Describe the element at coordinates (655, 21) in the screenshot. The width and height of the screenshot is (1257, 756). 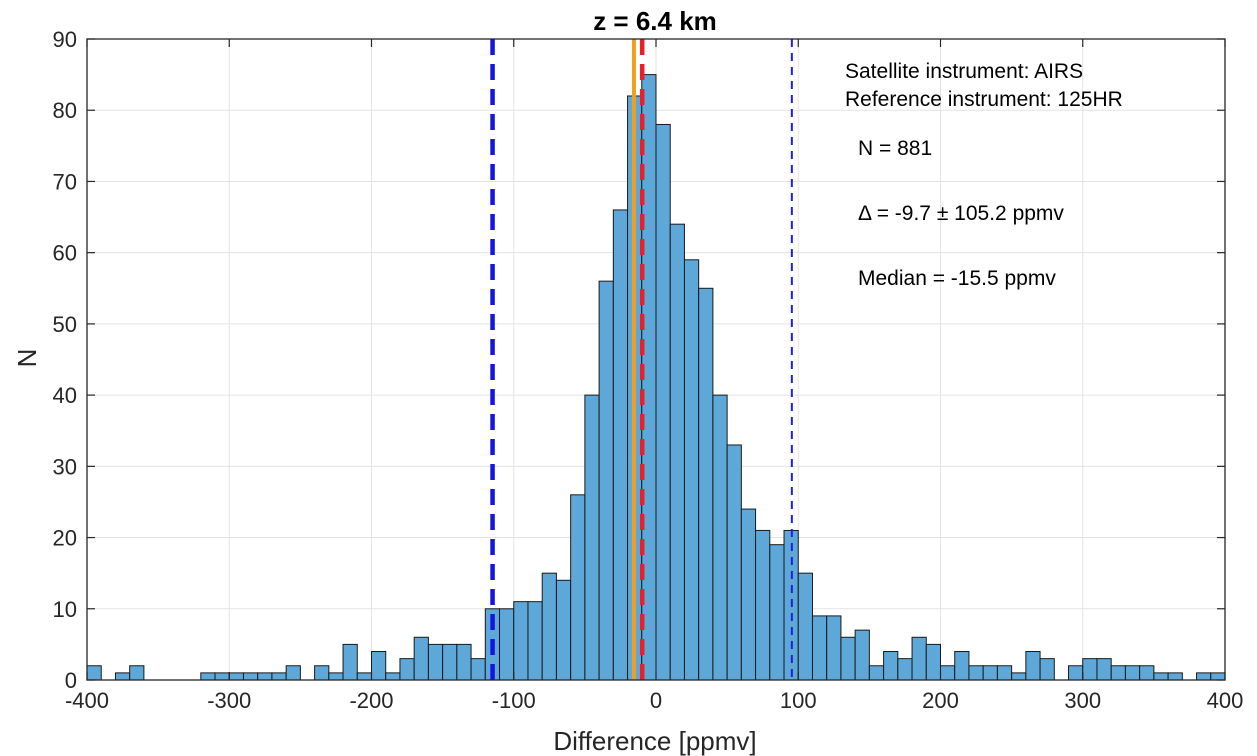
I see `chart-title: z = 6.4 km` at that location.